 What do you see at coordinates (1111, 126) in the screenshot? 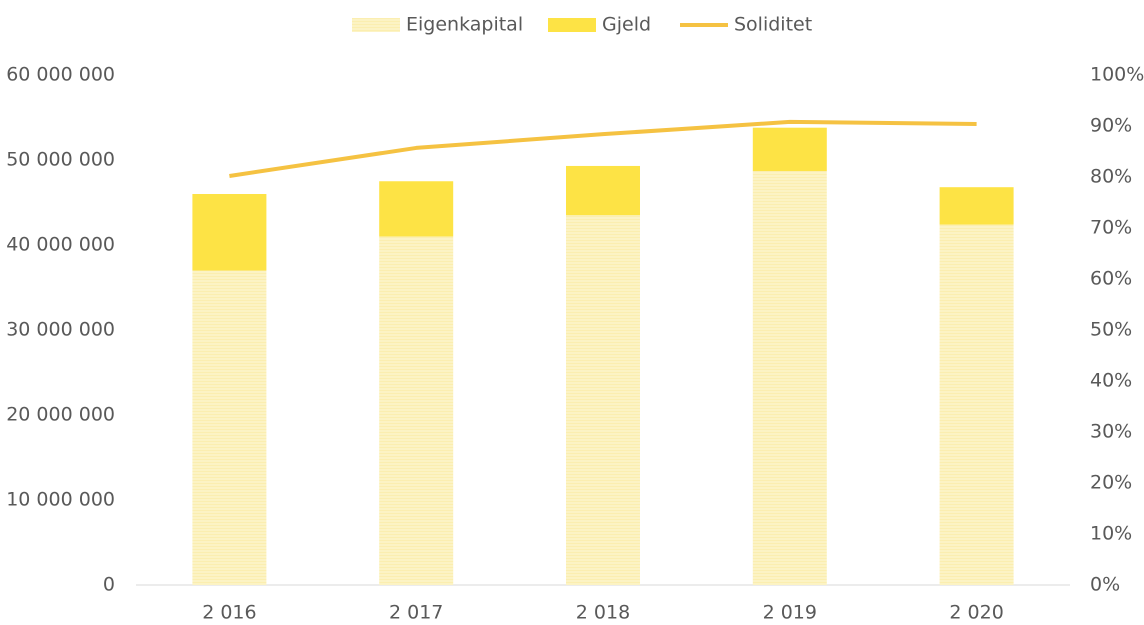
I see `y2-tick-label: 90%` at bounding box center [1111, 126].